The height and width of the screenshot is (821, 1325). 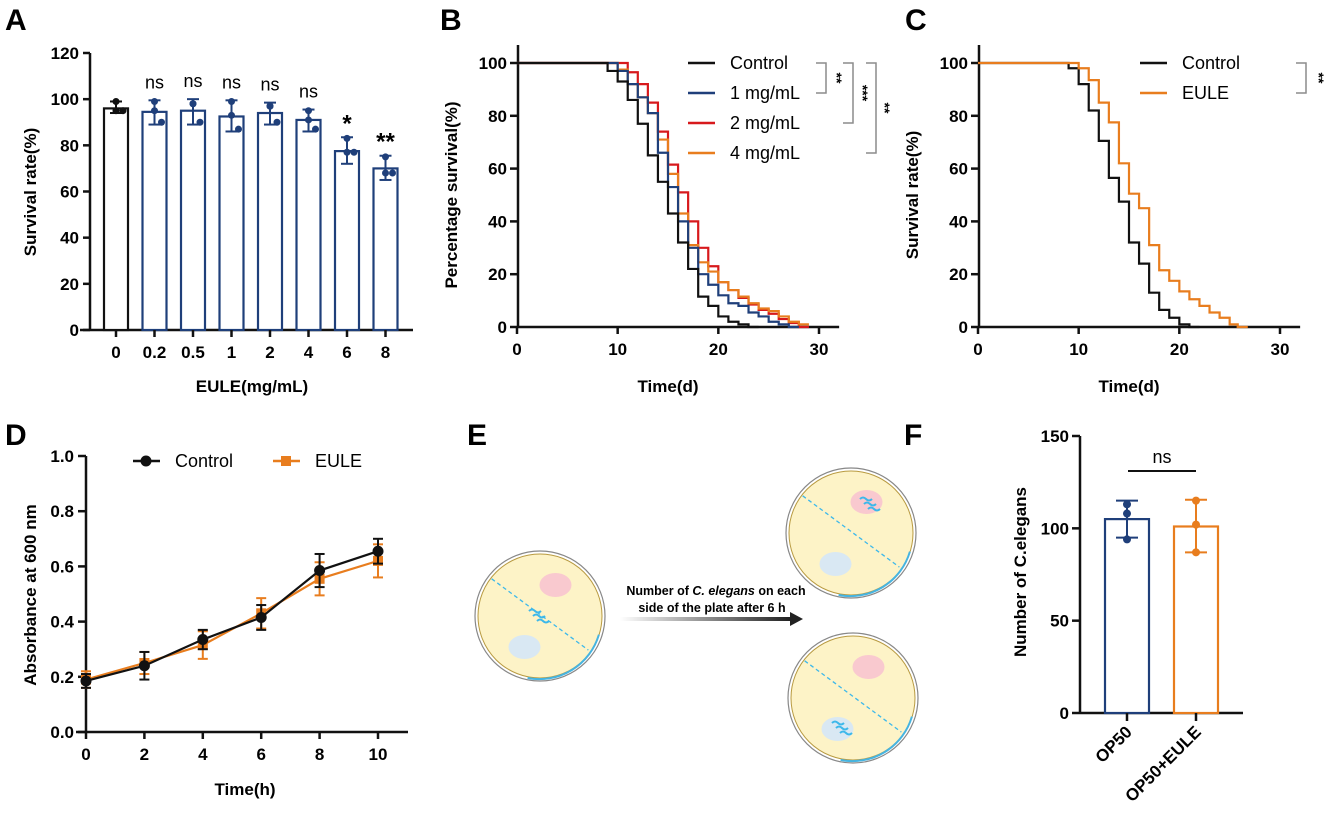 I want to click on significance-label: **, so click(x=385, y=142).